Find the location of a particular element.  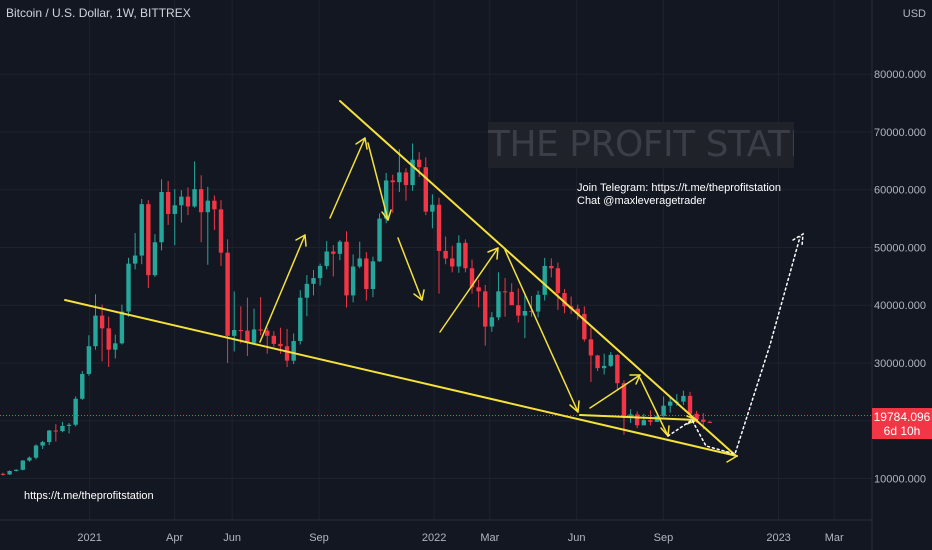

current-price-badge: 19784.096 6d 10h is located at coordinates (902, 423).